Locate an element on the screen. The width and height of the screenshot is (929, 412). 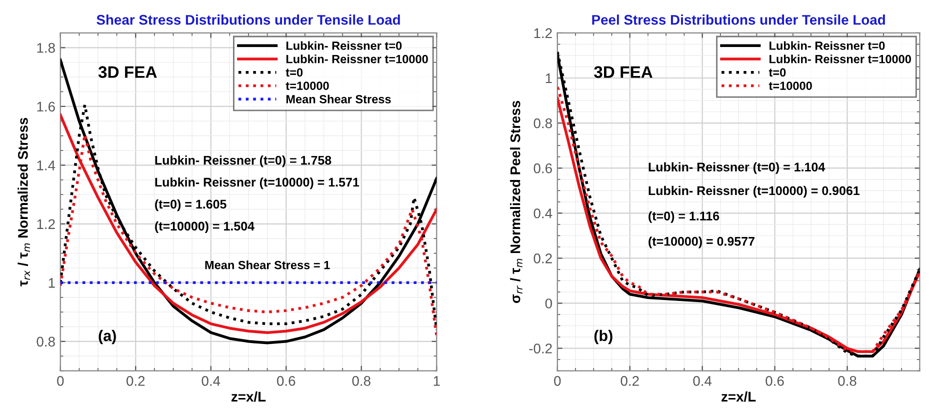
y-tick-label: 1.8 is located at coordinates (46, 47).